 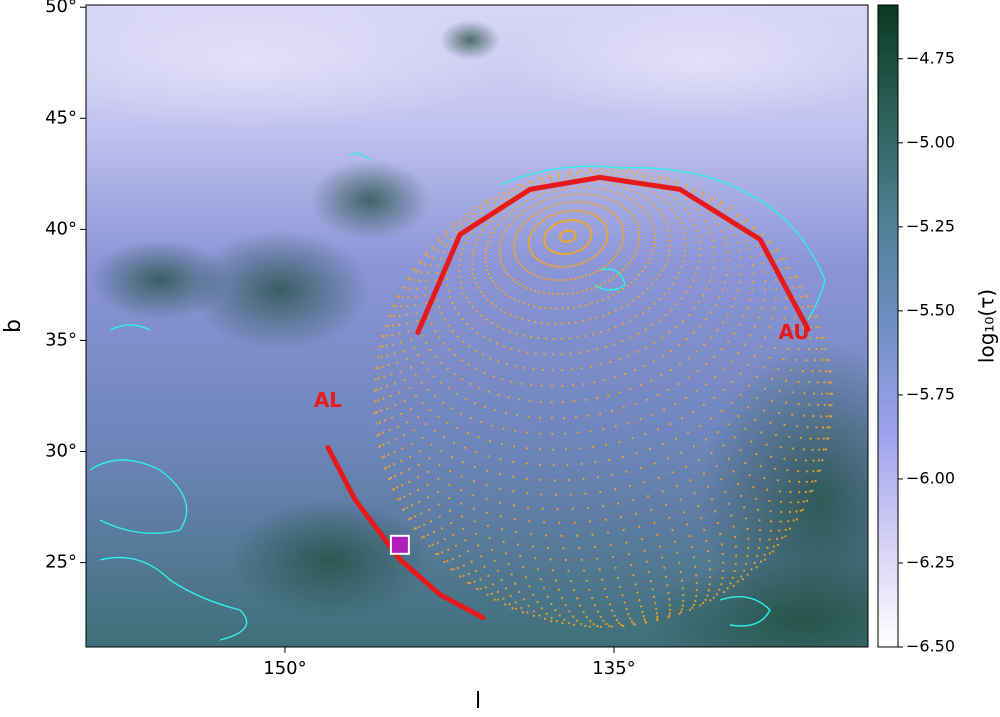 What do you see at coordinates (888, 326) in the screenshot?
I see `colorbar` at bounding box center [888, 326].